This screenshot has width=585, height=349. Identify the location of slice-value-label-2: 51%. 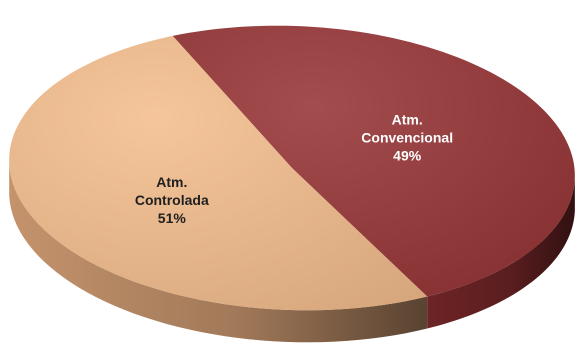
(172, 218).